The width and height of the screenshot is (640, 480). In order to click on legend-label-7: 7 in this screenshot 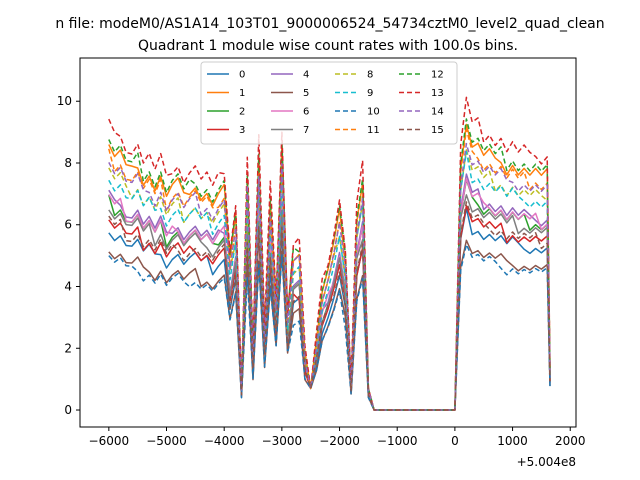, I will do `click(306, 130)`.